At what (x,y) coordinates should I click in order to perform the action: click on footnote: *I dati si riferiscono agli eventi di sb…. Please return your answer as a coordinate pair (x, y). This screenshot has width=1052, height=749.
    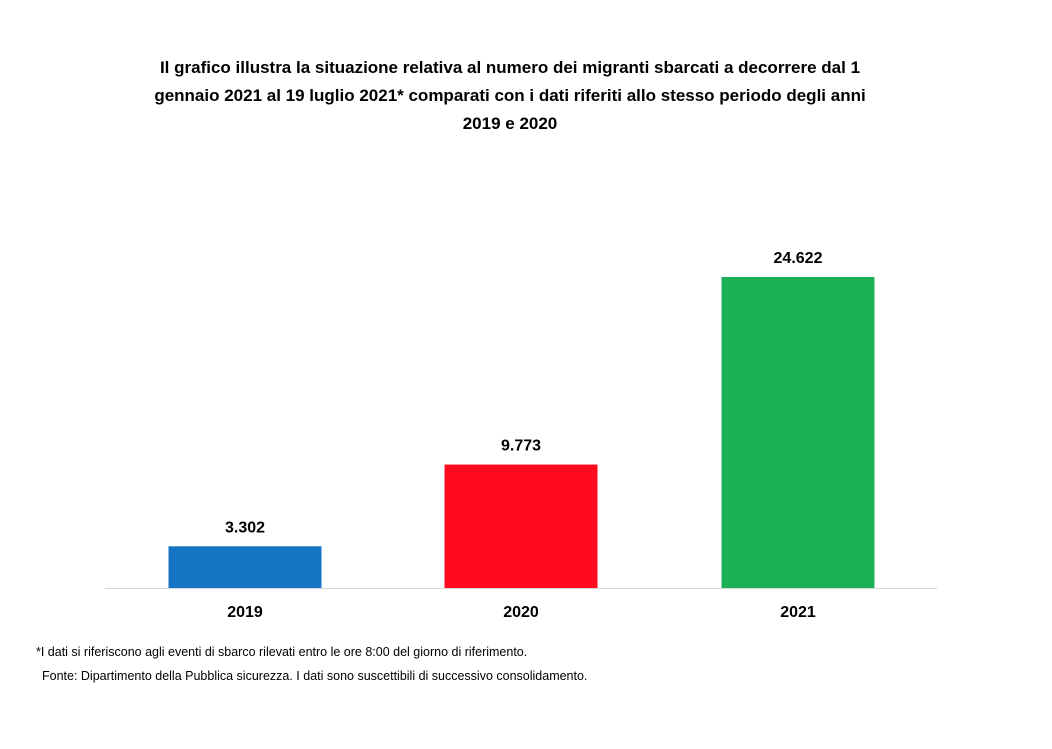
    Looking at the image, I should click on (282, 652).